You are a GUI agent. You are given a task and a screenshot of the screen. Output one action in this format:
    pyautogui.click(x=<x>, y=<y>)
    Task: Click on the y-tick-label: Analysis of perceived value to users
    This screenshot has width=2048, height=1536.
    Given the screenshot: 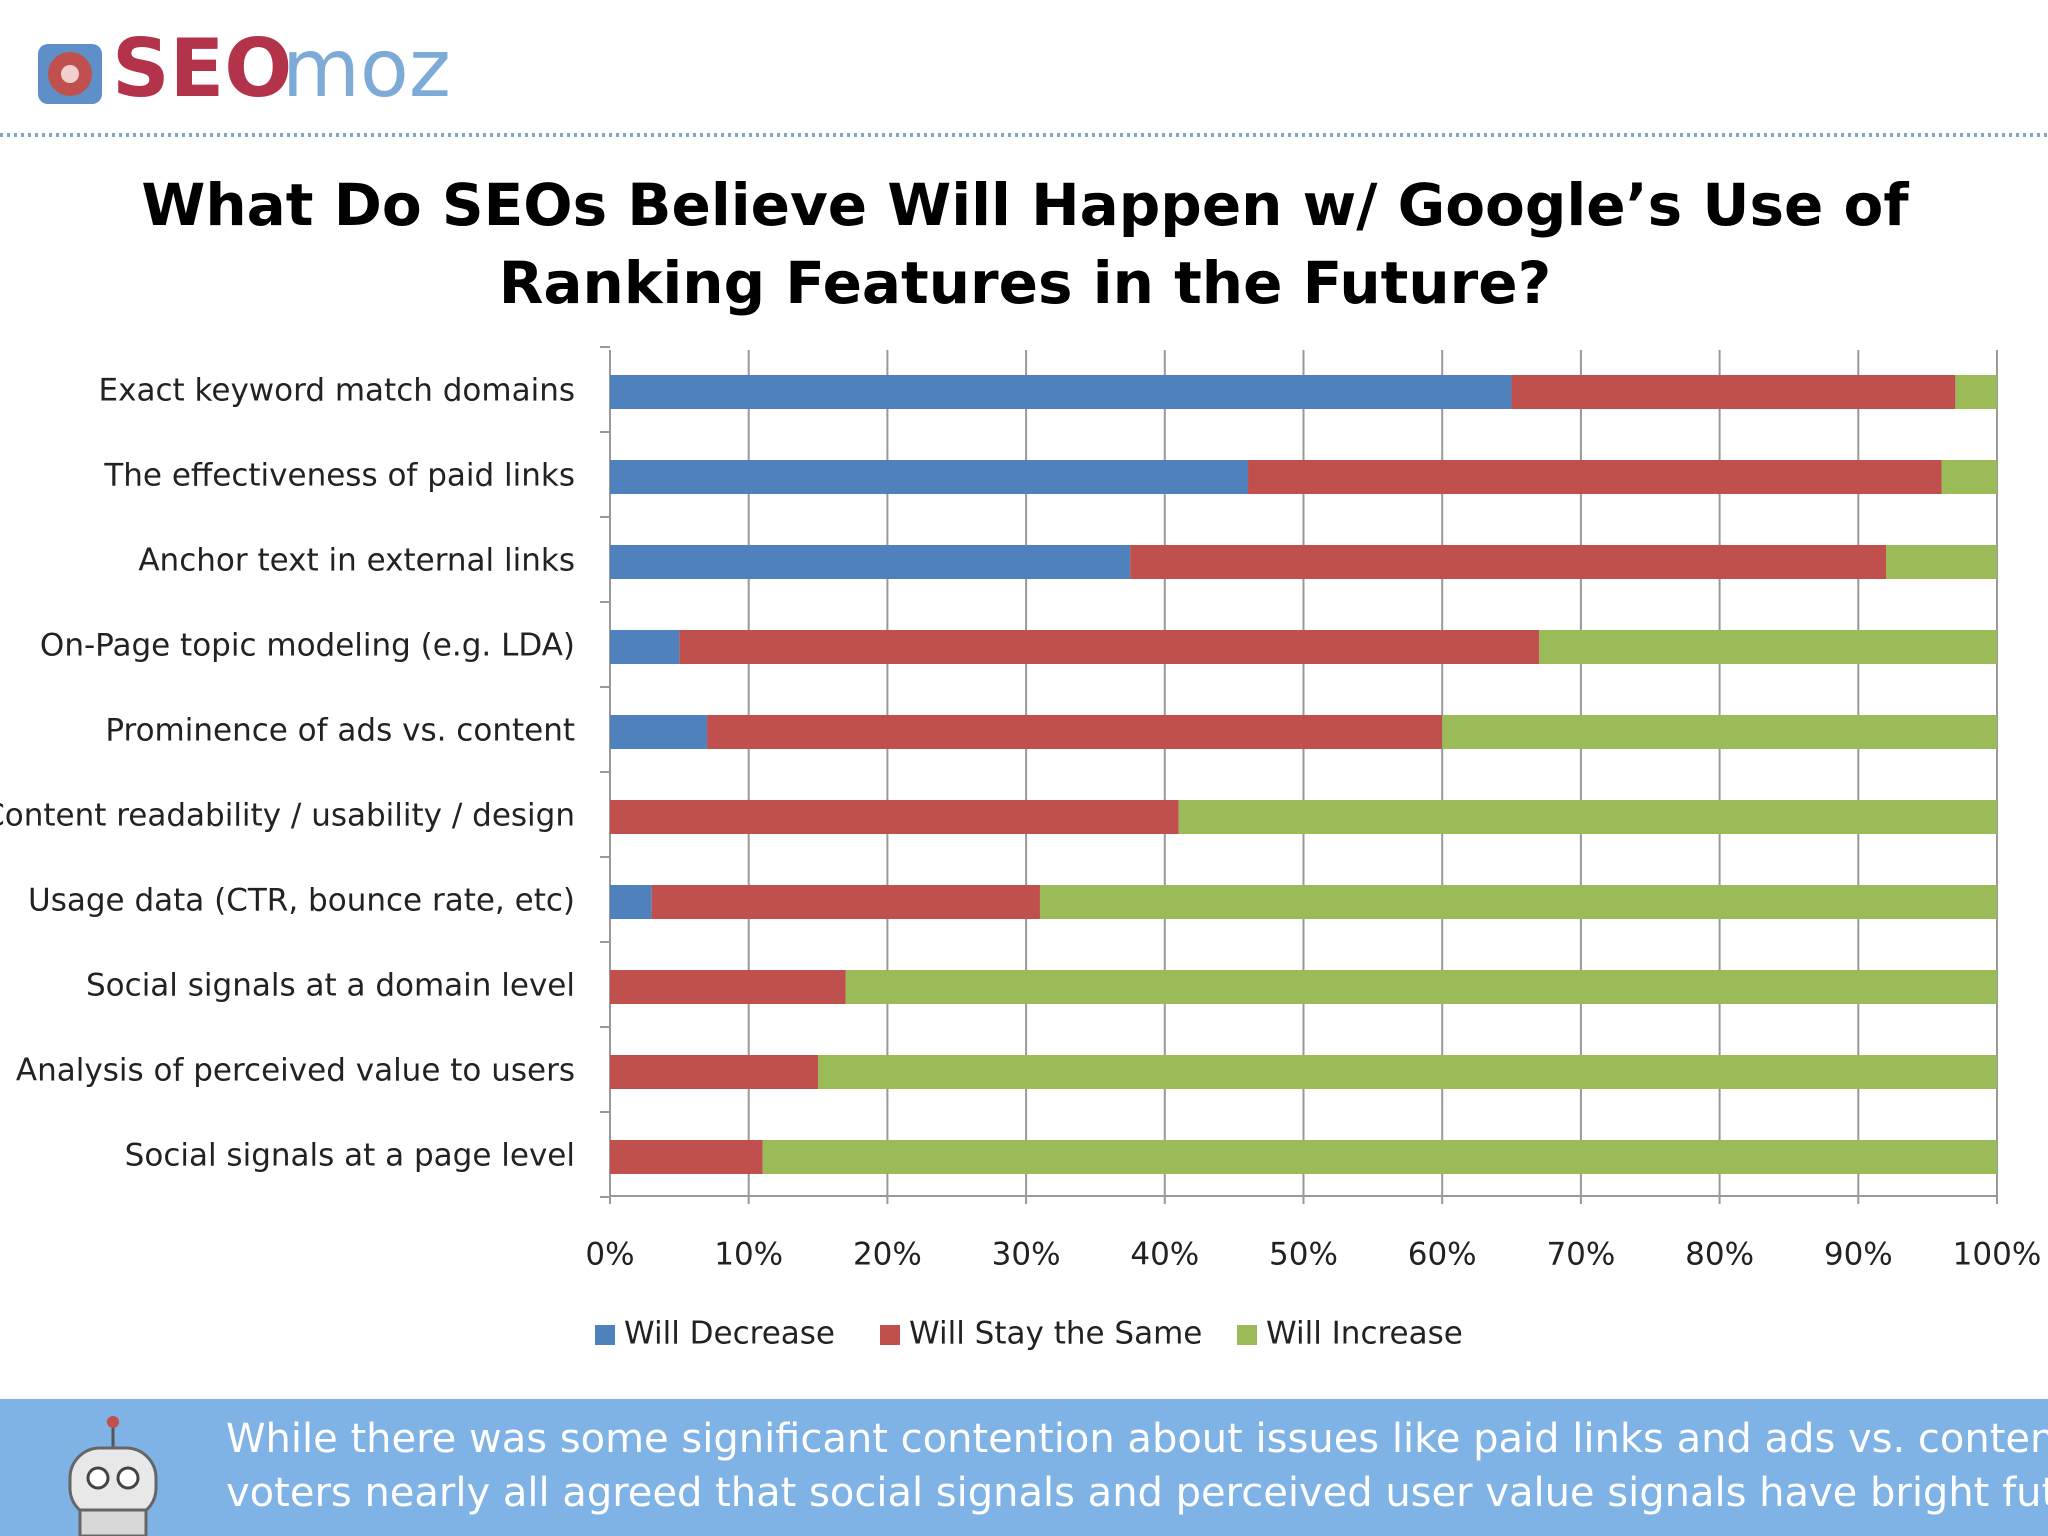 What is the action you would take?
    pyautogui.click(x=295, y=1071)
    